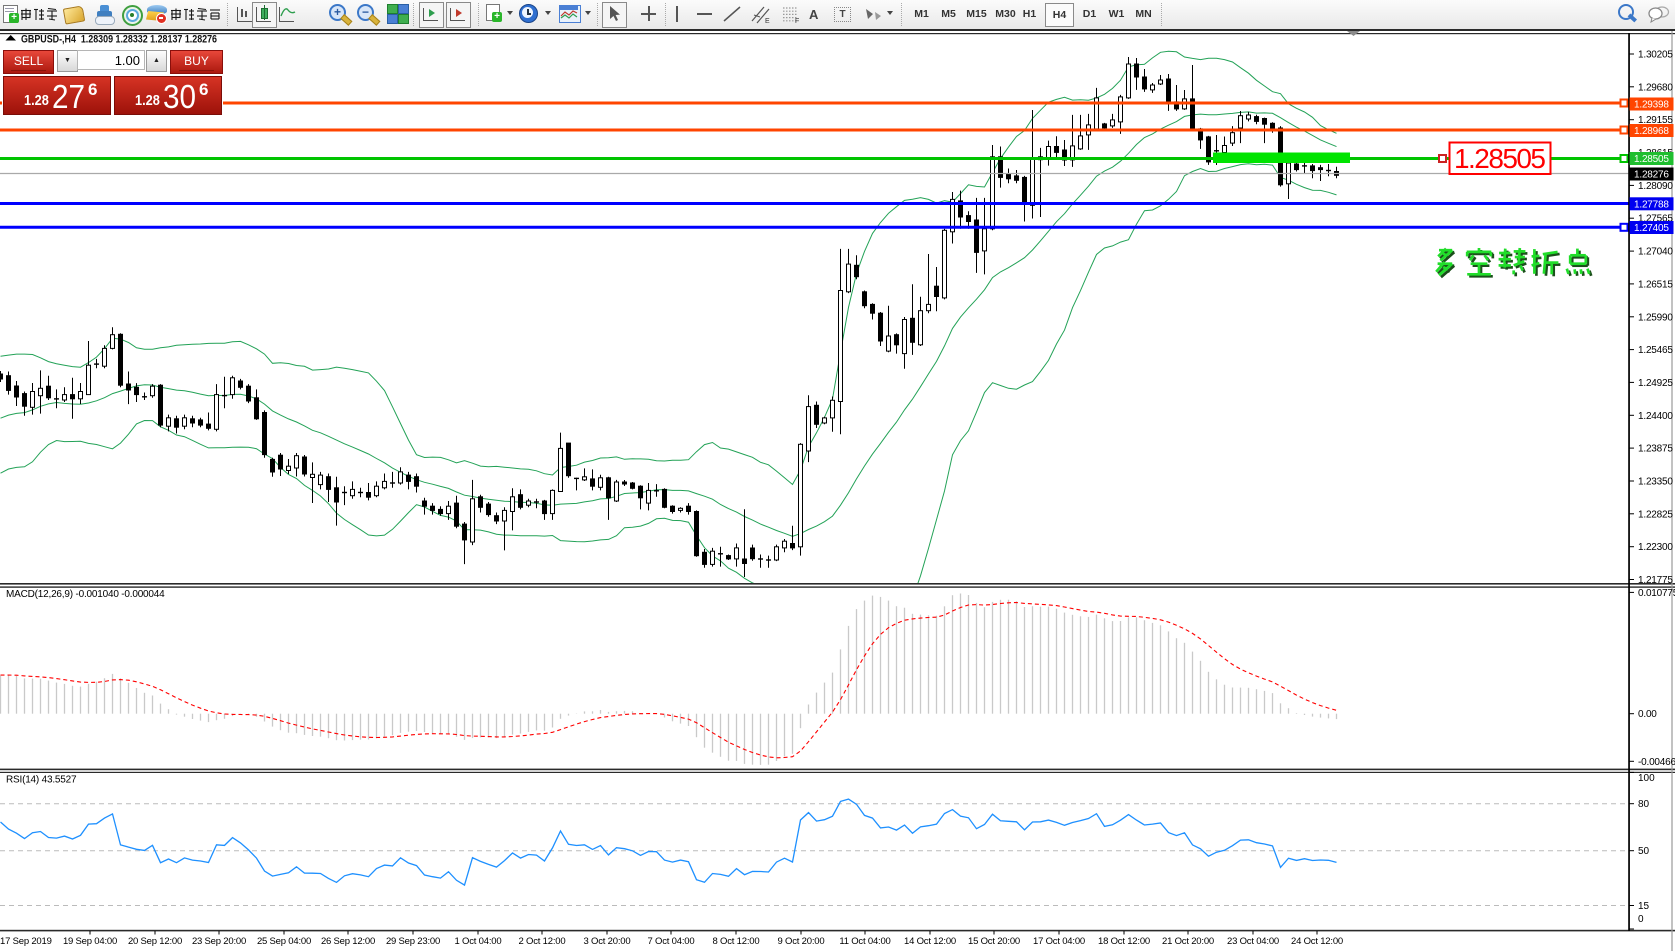 The image size is (1675, 951). I want to click on svg-text: 1.29155, so click(1655, 120).